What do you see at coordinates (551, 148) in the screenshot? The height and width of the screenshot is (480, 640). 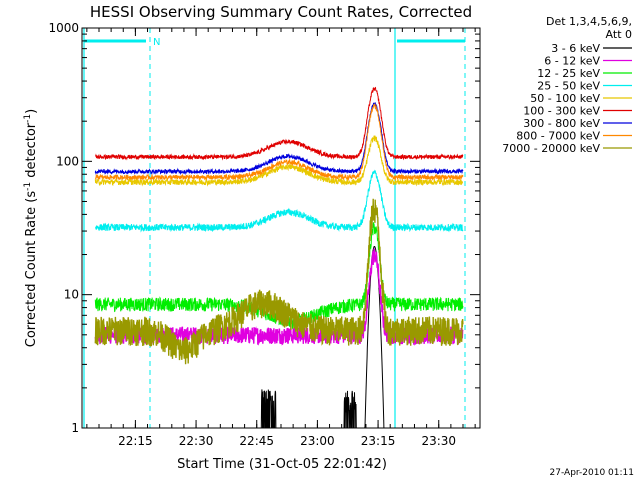 I see `legend-entry-label: 7000 - 20000 keV` at bounding box center [551, 148].